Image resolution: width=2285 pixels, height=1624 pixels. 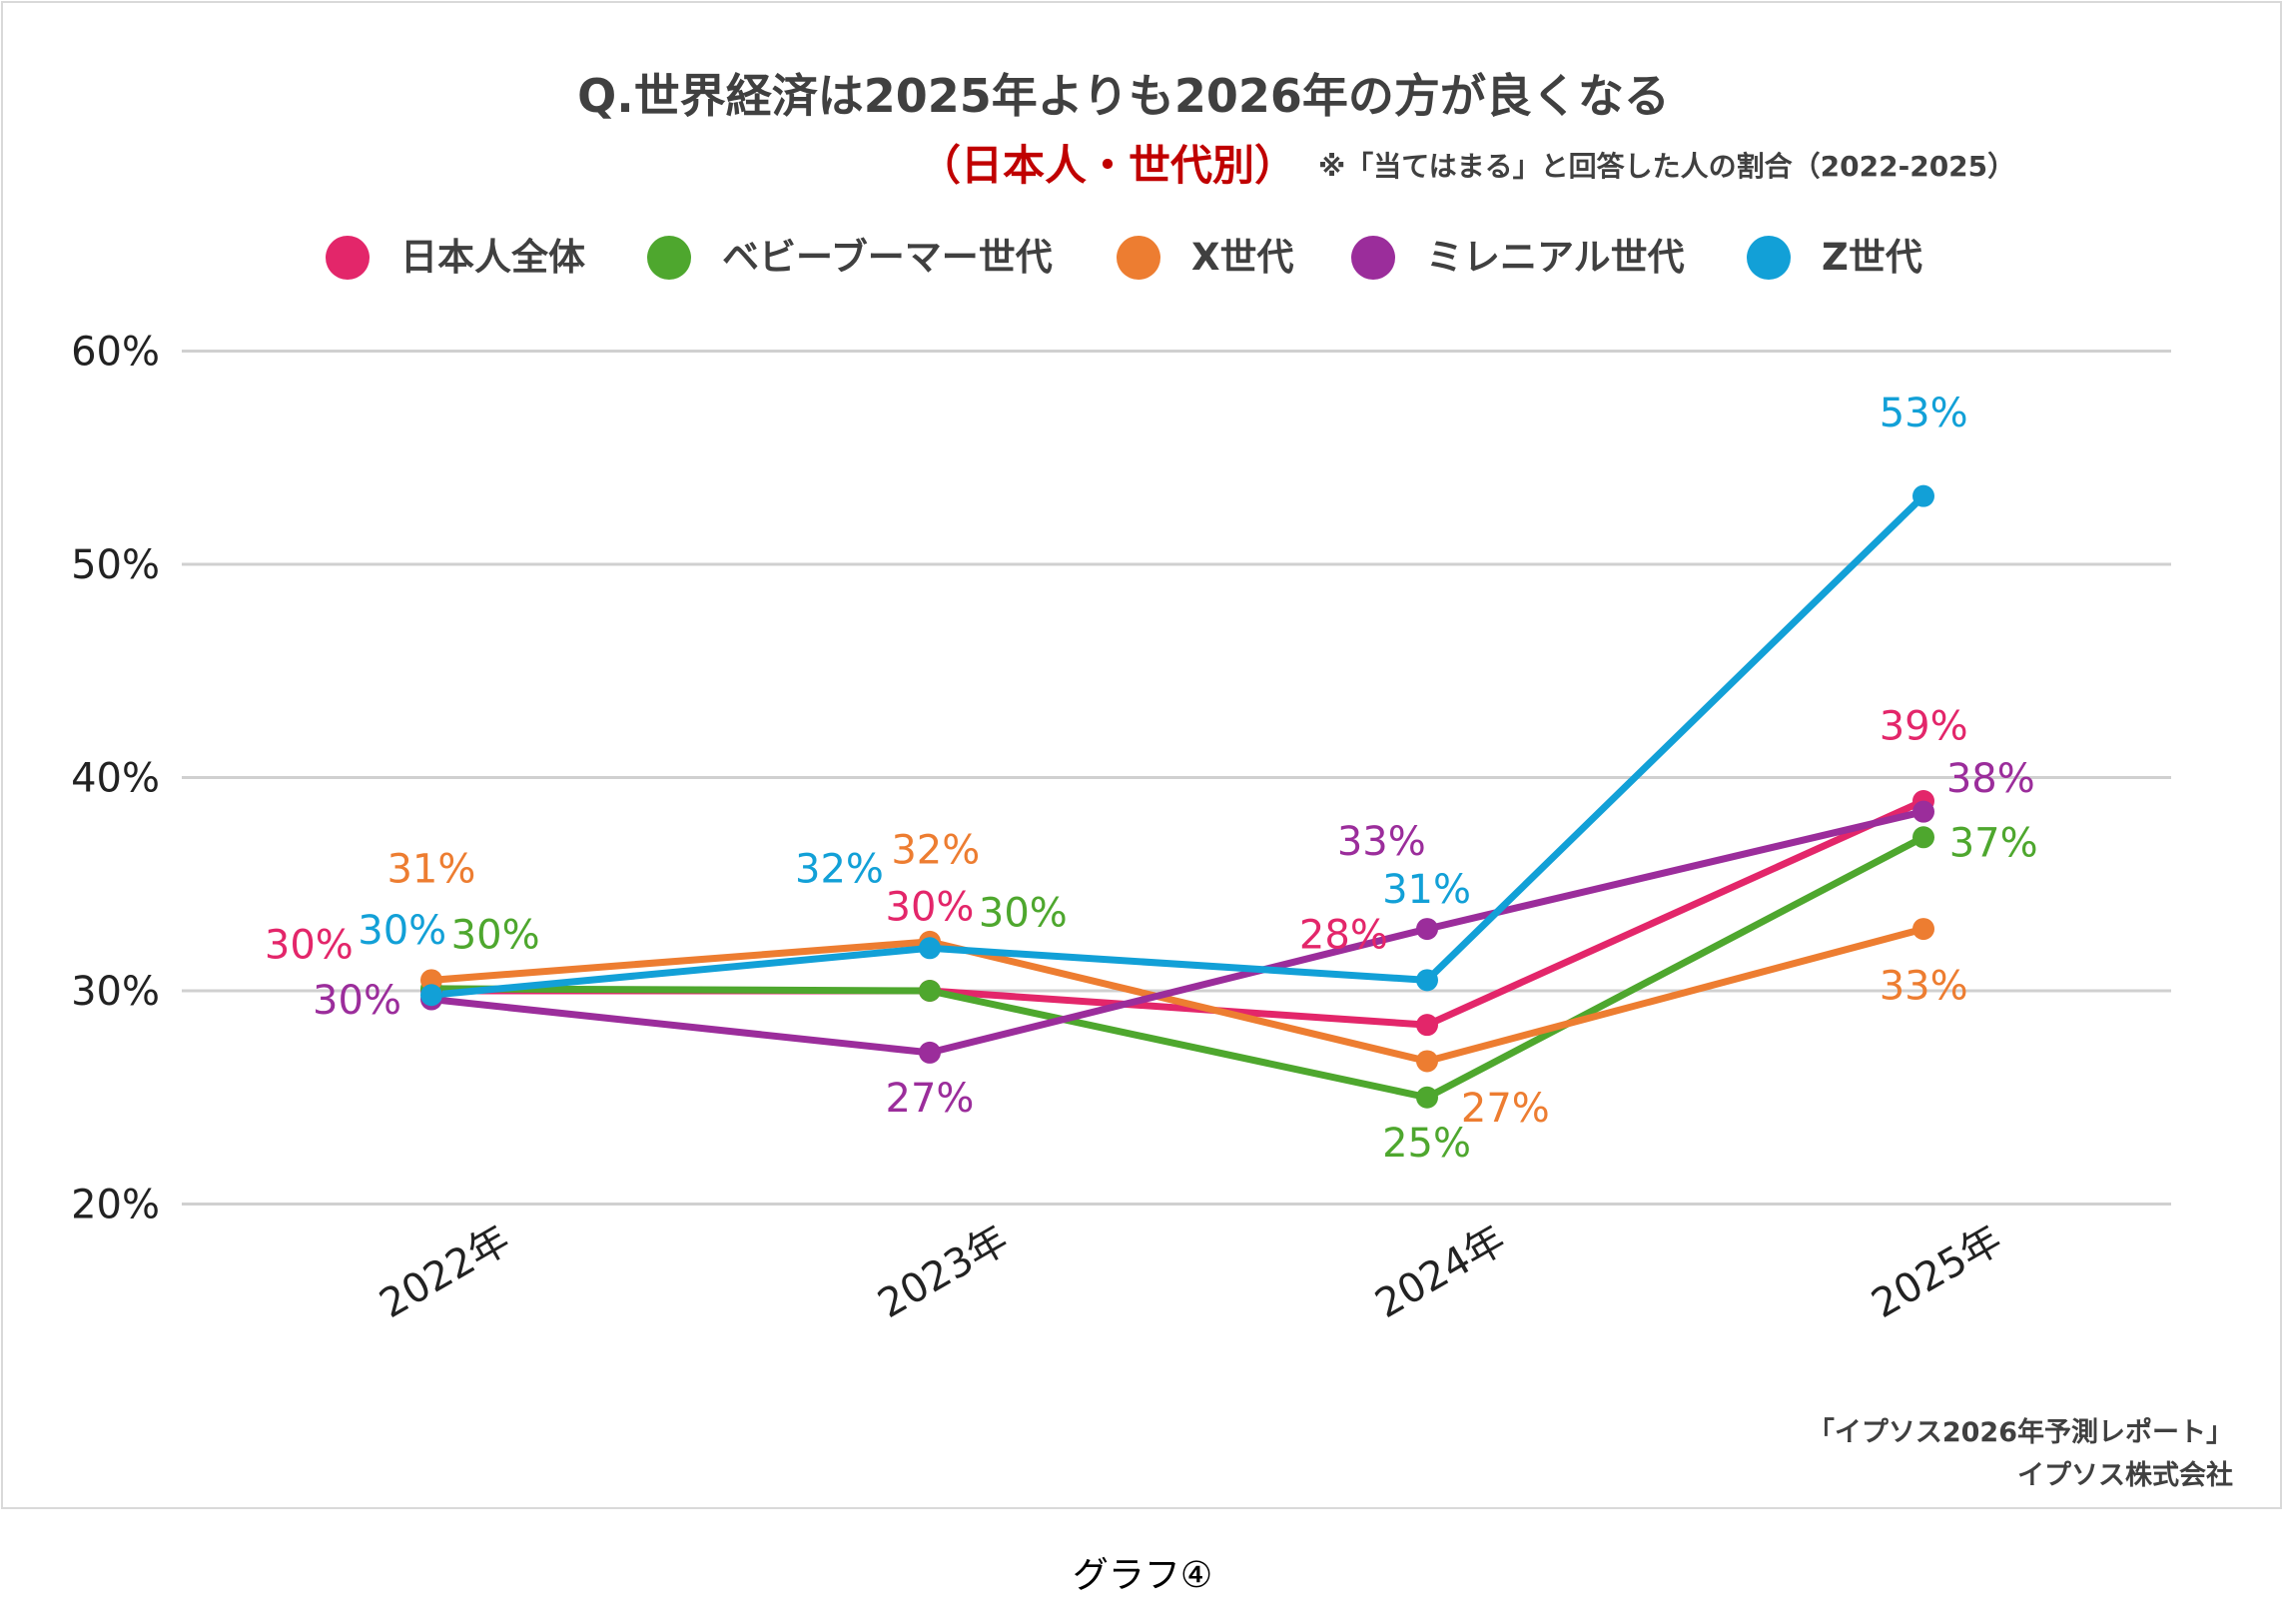 I want to click on x-tick-label-3: 2025年, so click(x=1937, y=1272).